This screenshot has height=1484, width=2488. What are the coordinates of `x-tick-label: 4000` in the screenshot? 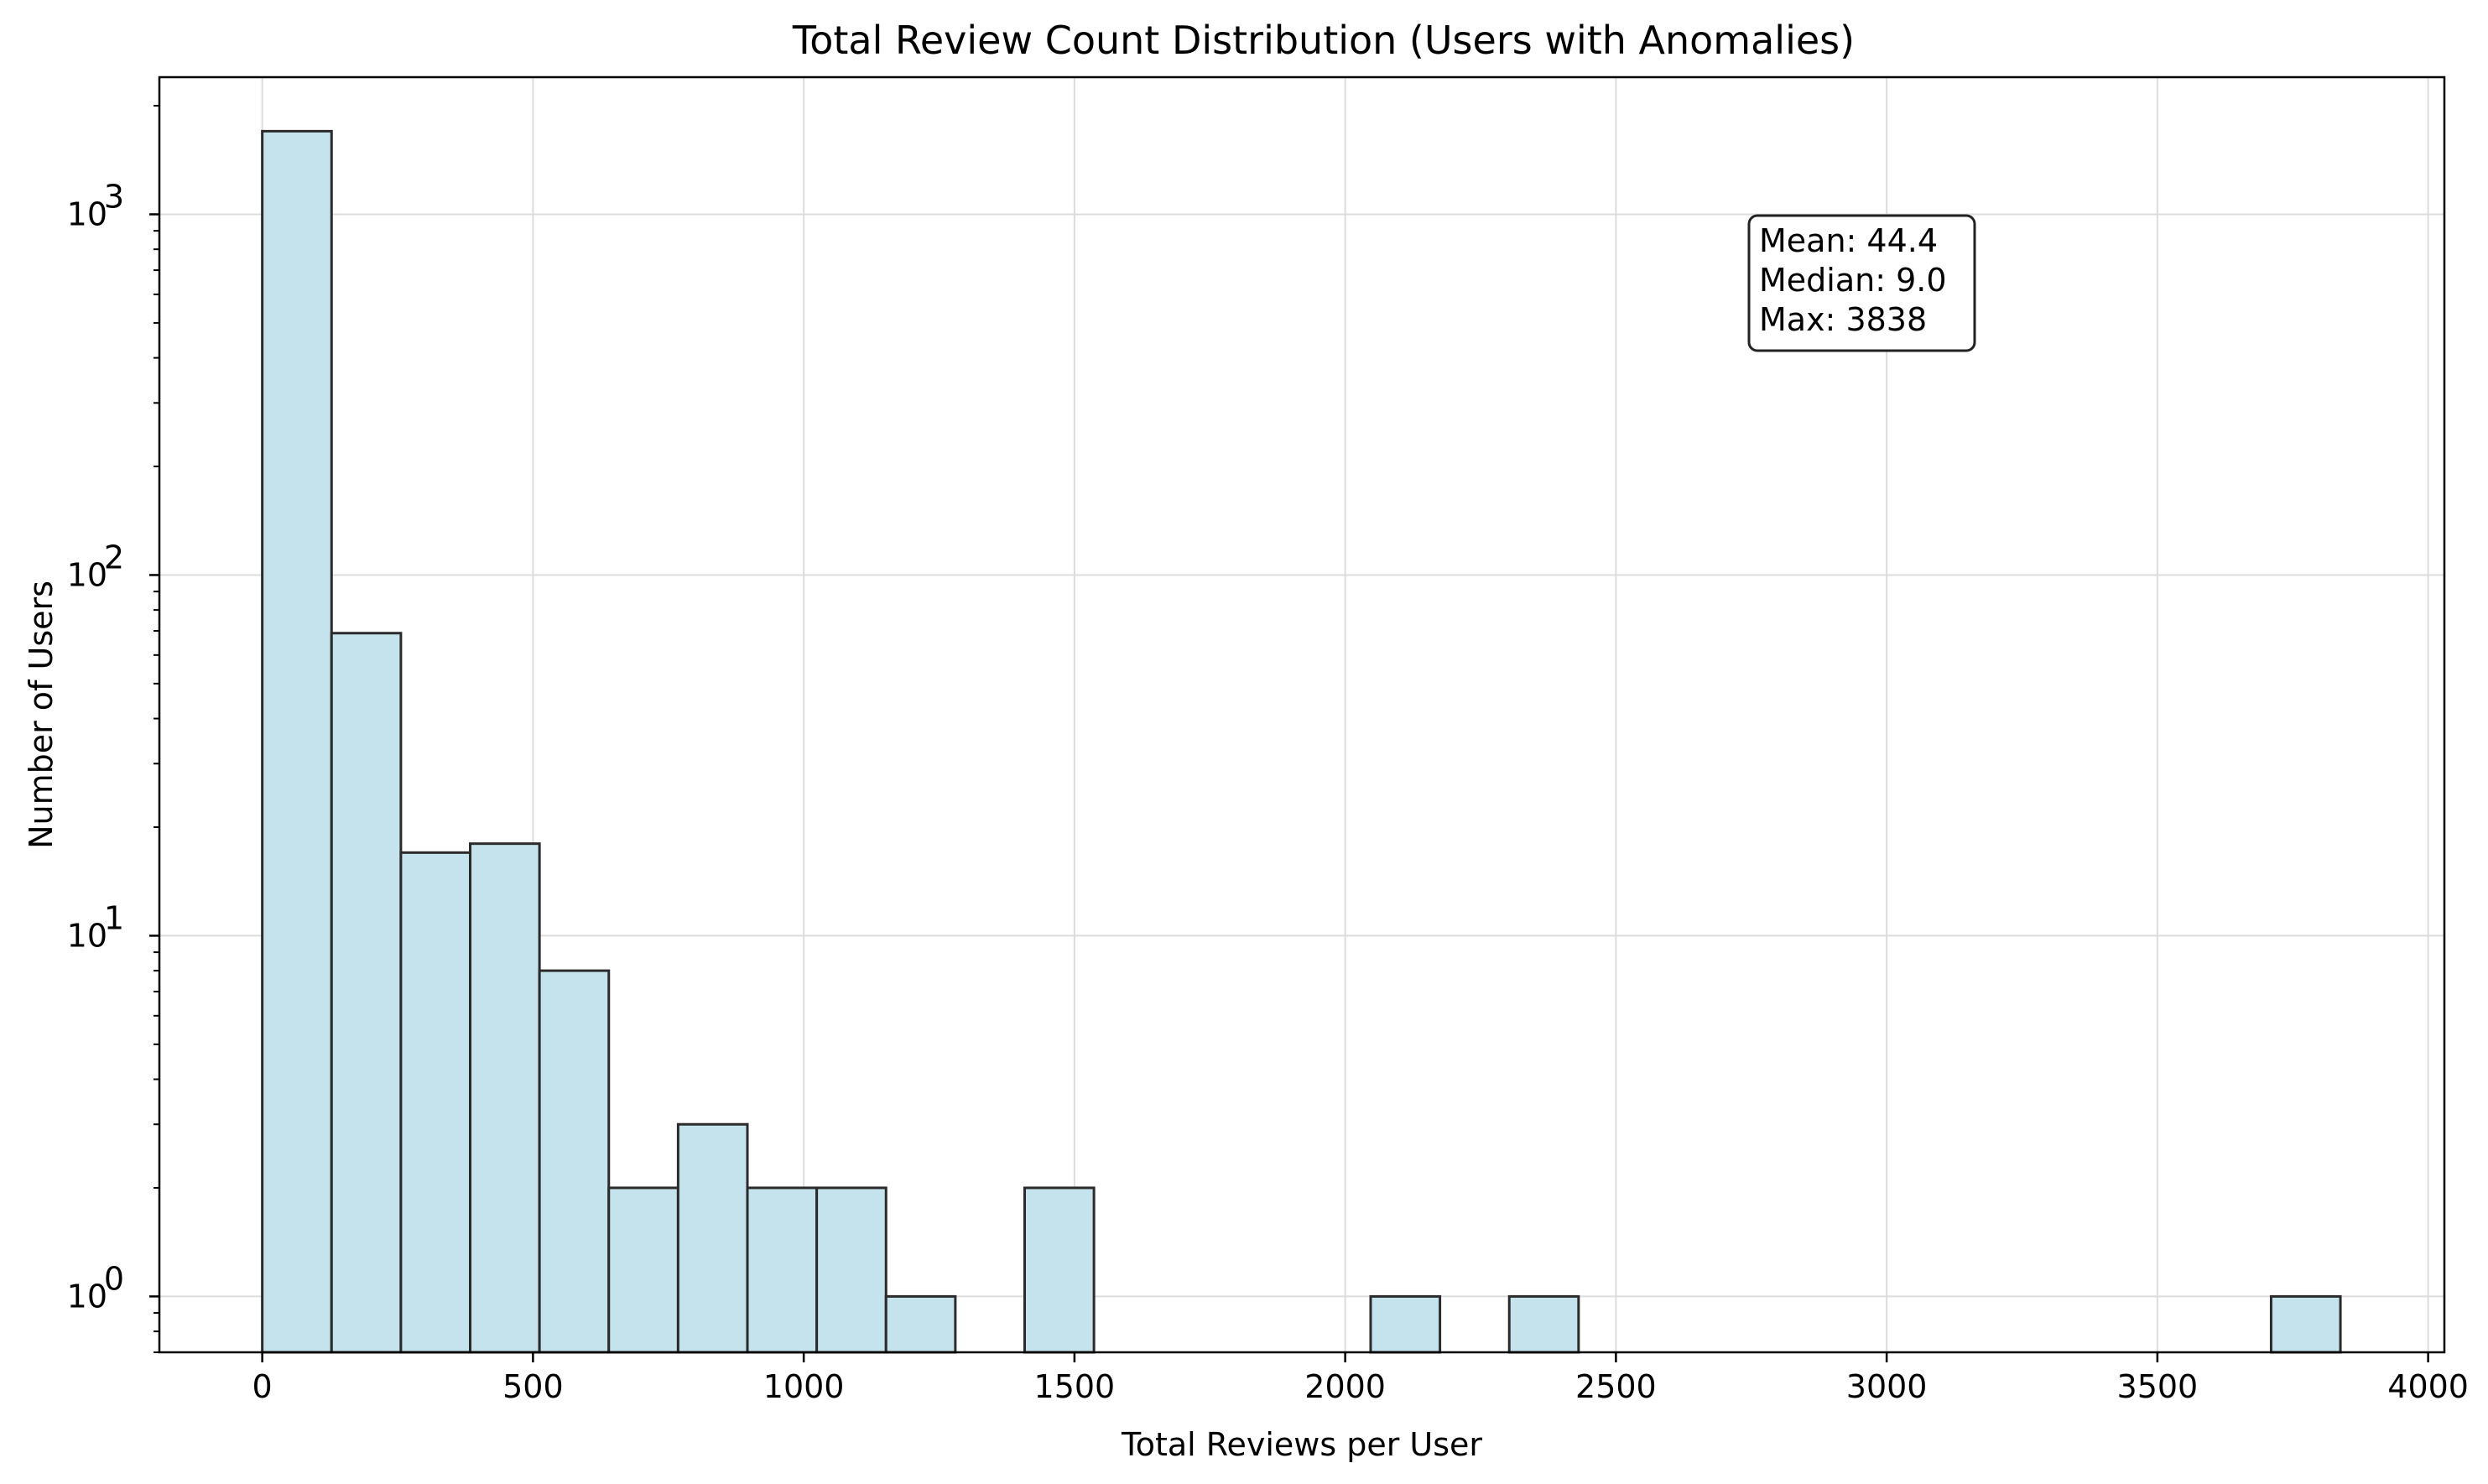 It's located at (2428, 1386).